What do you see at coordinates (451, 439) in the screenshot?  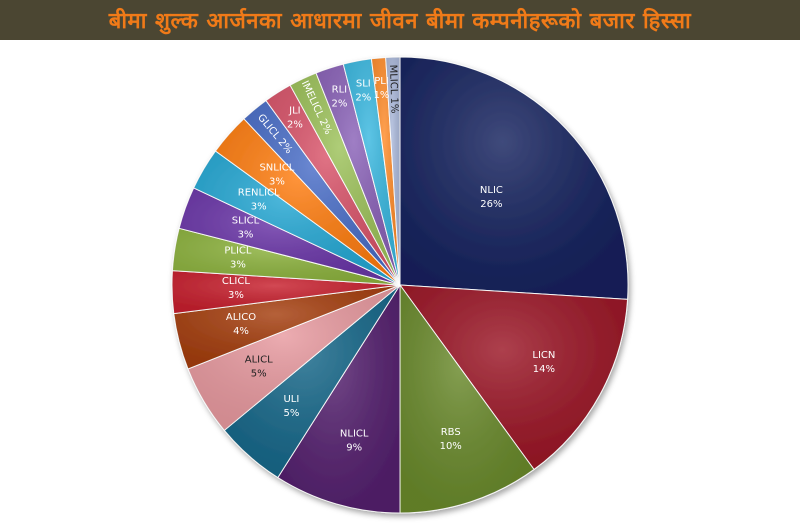 I see `slice-label-group-rbs: RBS 10%` at bounding box center [451, 439].